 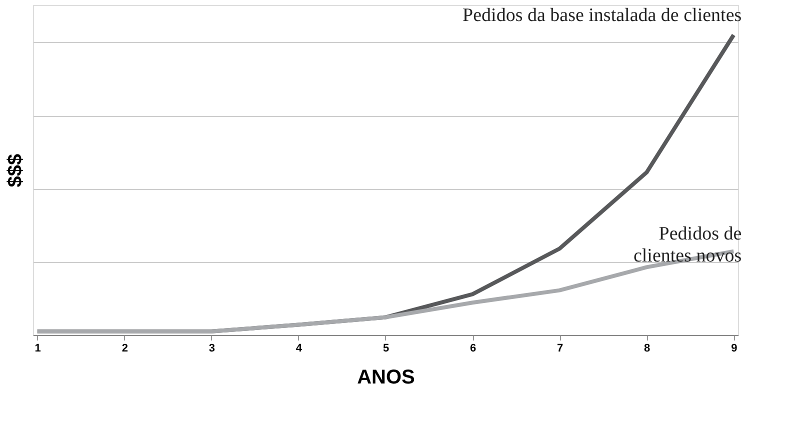 I want to click on x-tick-label: 2, so click(x=125, y=348).